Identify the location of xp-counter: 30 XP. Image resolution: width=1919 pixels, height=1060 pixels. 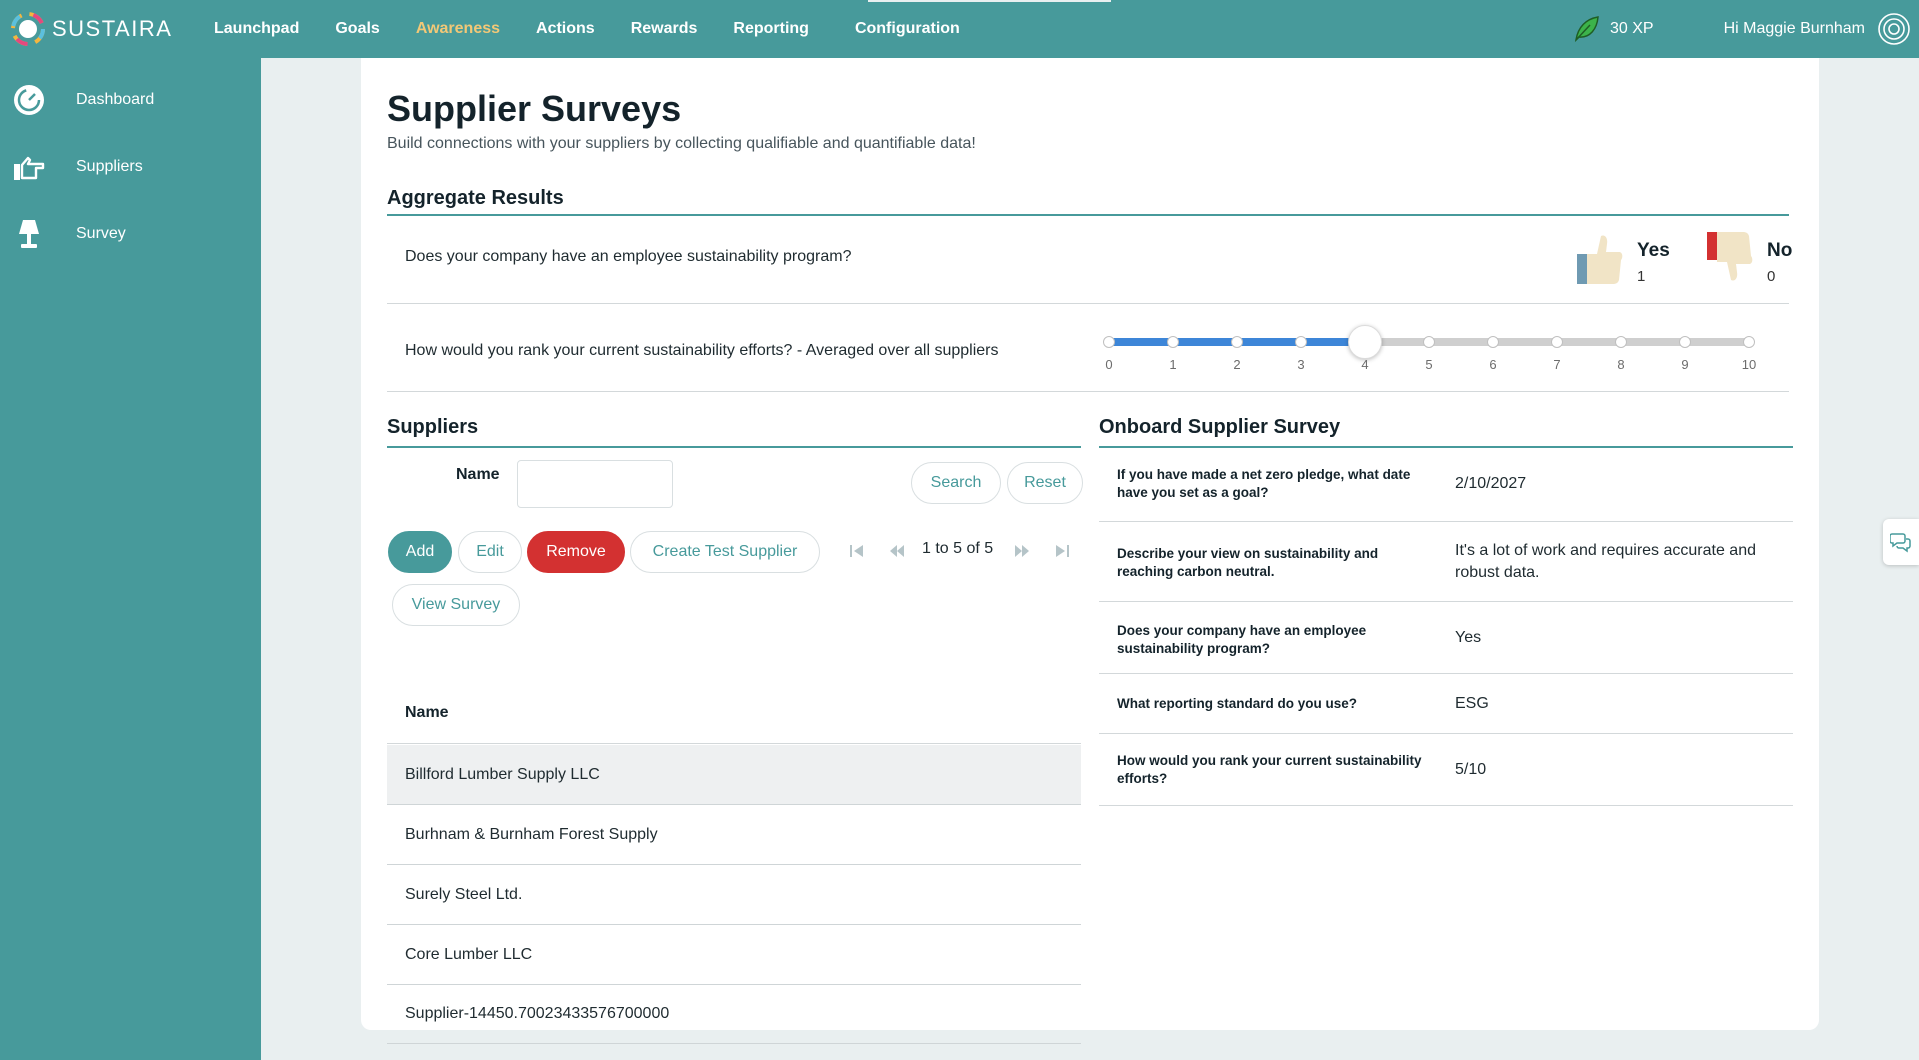
(1612, 29).